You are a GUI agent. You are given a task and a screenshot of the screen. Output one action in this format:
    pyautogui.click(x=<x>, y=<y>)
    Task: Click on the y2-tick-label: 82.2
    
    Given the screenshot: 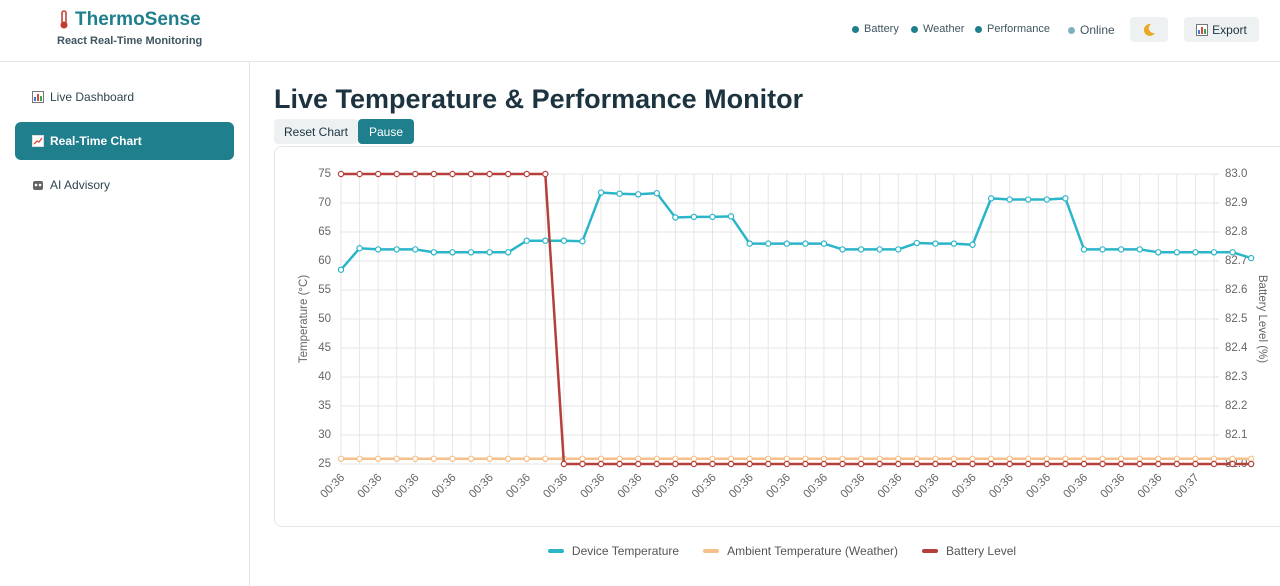 What is the action you would take?
    pyautogui.click(x=1236, y=406)
    